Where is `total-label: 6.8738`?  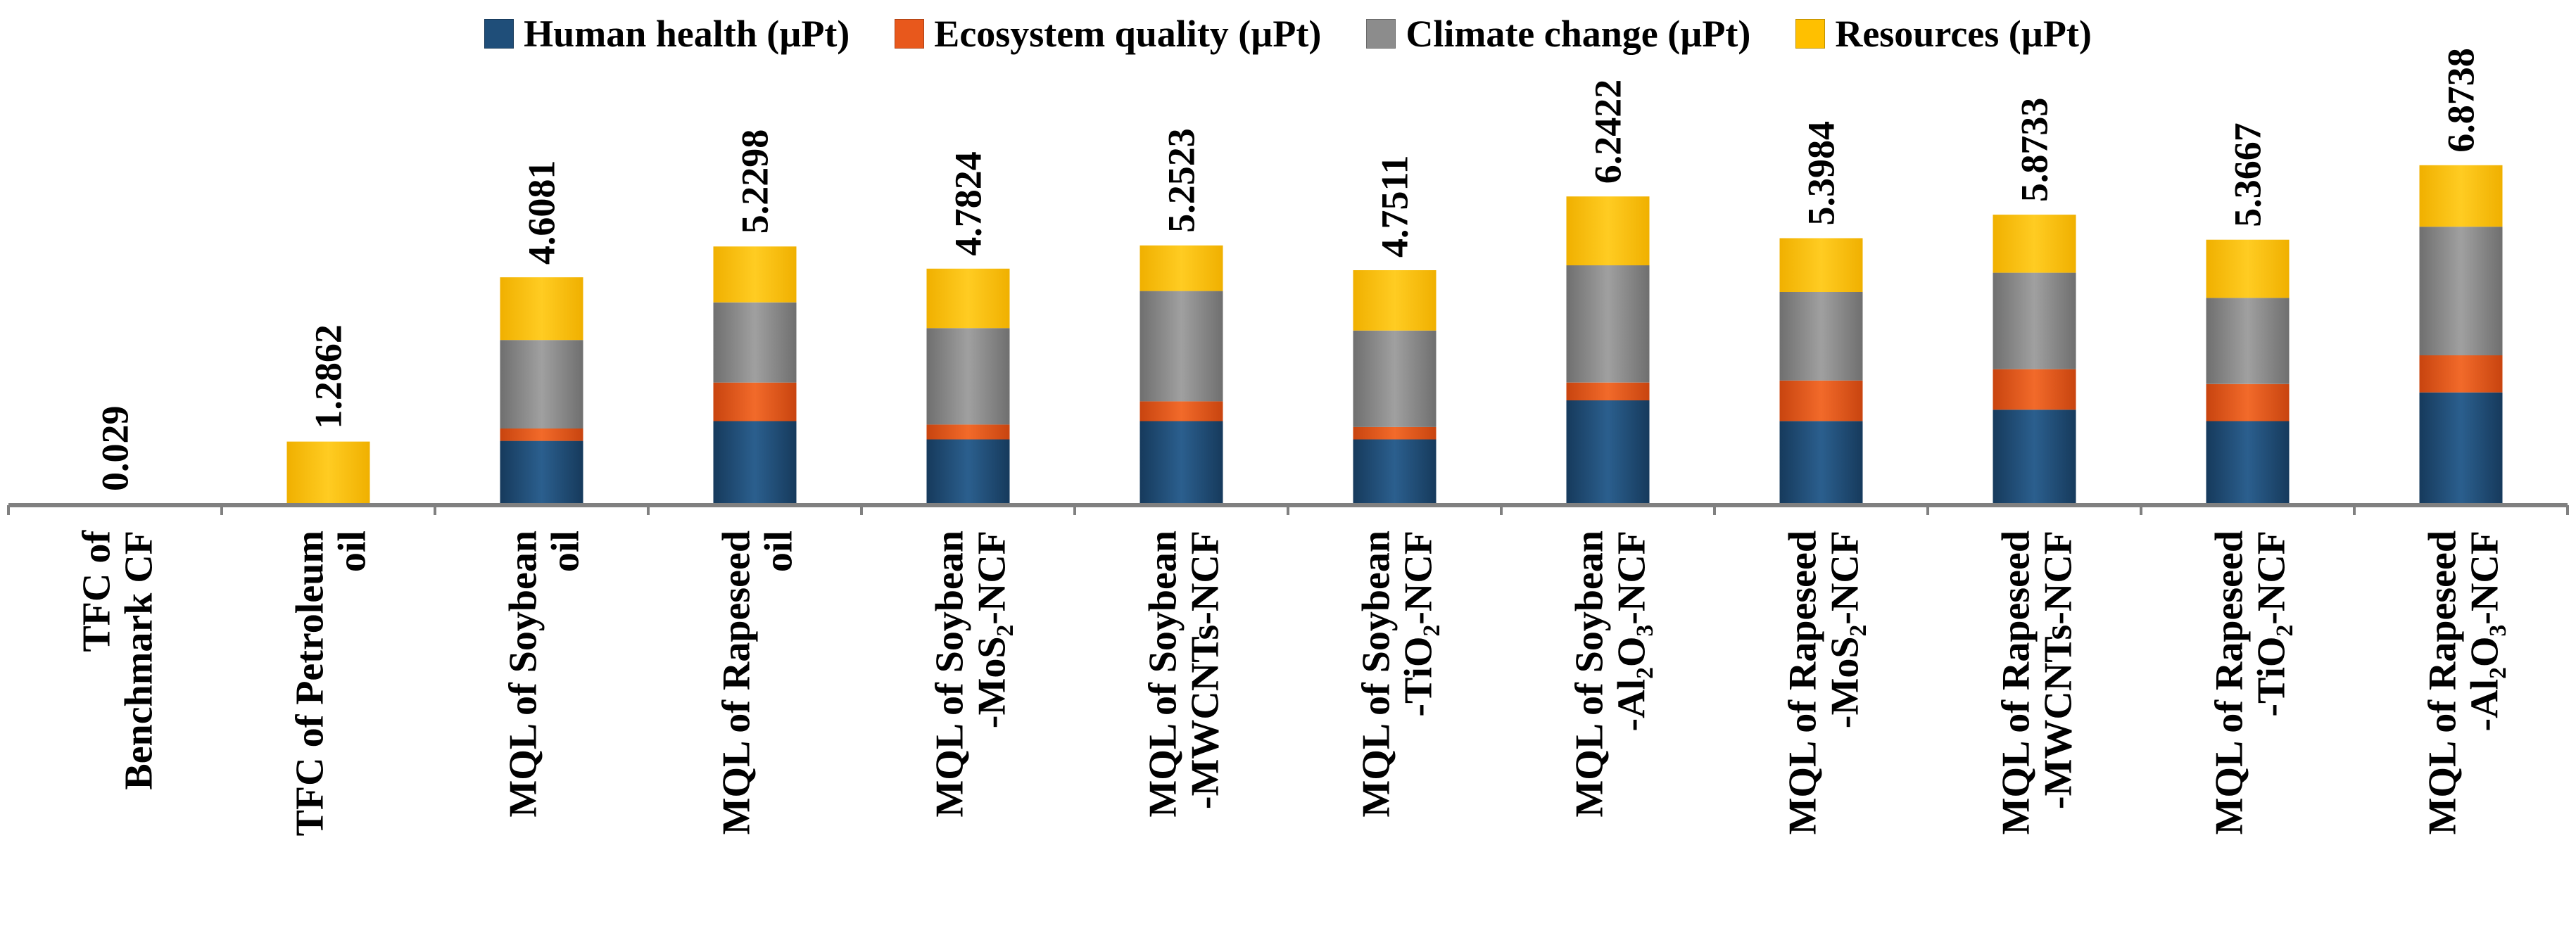
total-label: 6.8738 is located at coordinates (2461, 101).